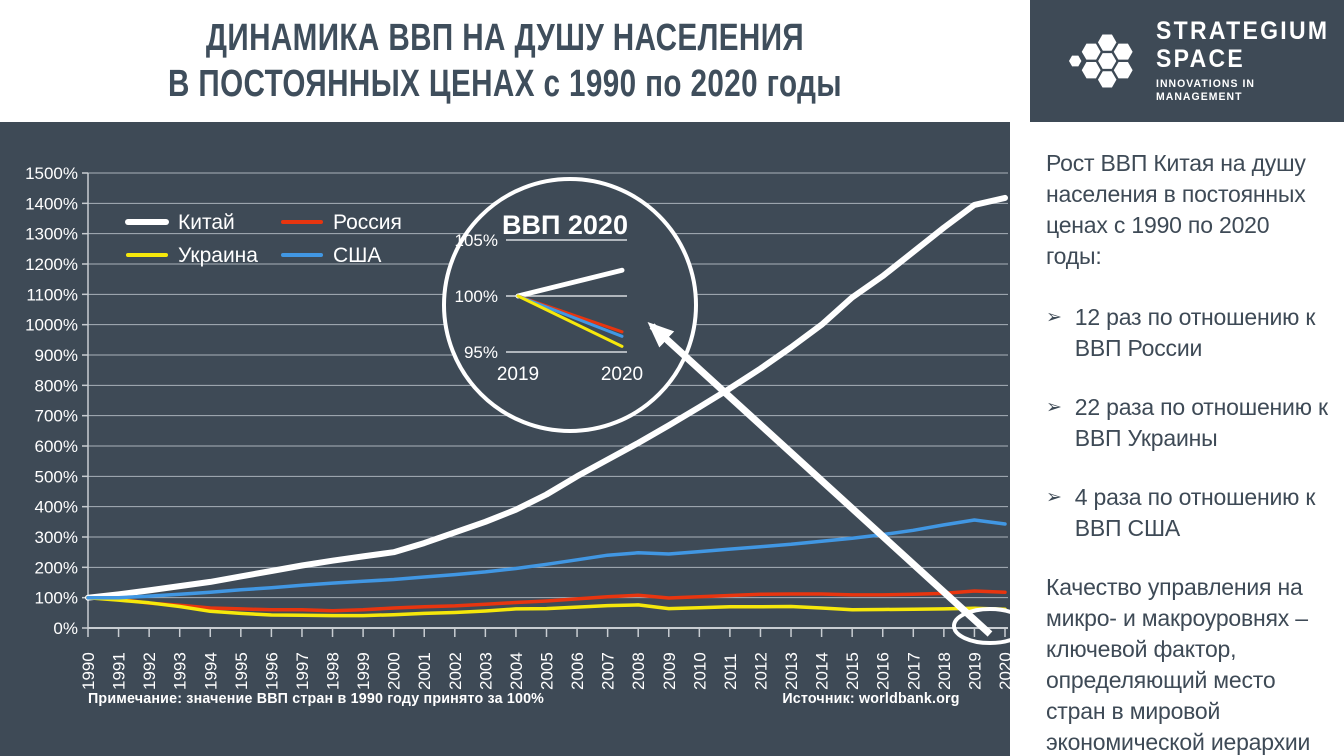 Image resolution: width=1344 pixels, height=756 pixels. Describe the element at coordinates (822, 671) in the screenshot. I see `x-tick-label: 2014` at that location.